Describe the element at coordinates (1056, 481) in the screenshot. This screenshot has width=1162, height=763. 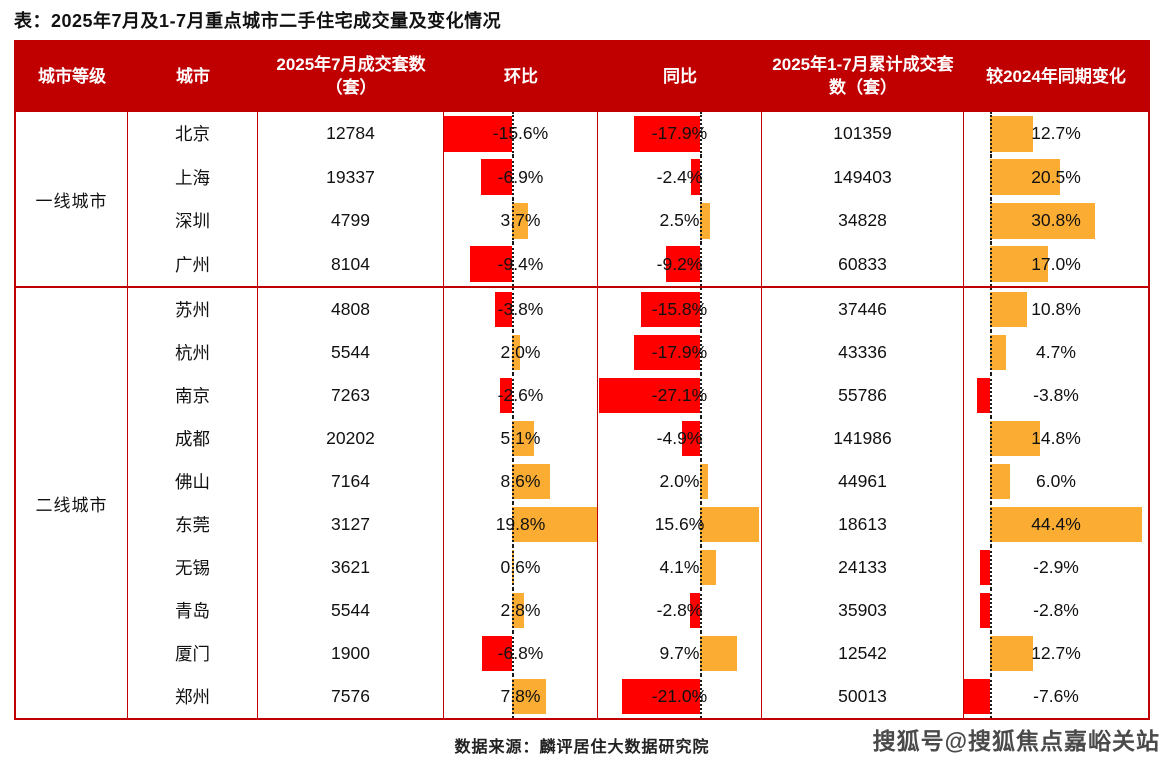
I see `percent-value: 6.0%` at that location.